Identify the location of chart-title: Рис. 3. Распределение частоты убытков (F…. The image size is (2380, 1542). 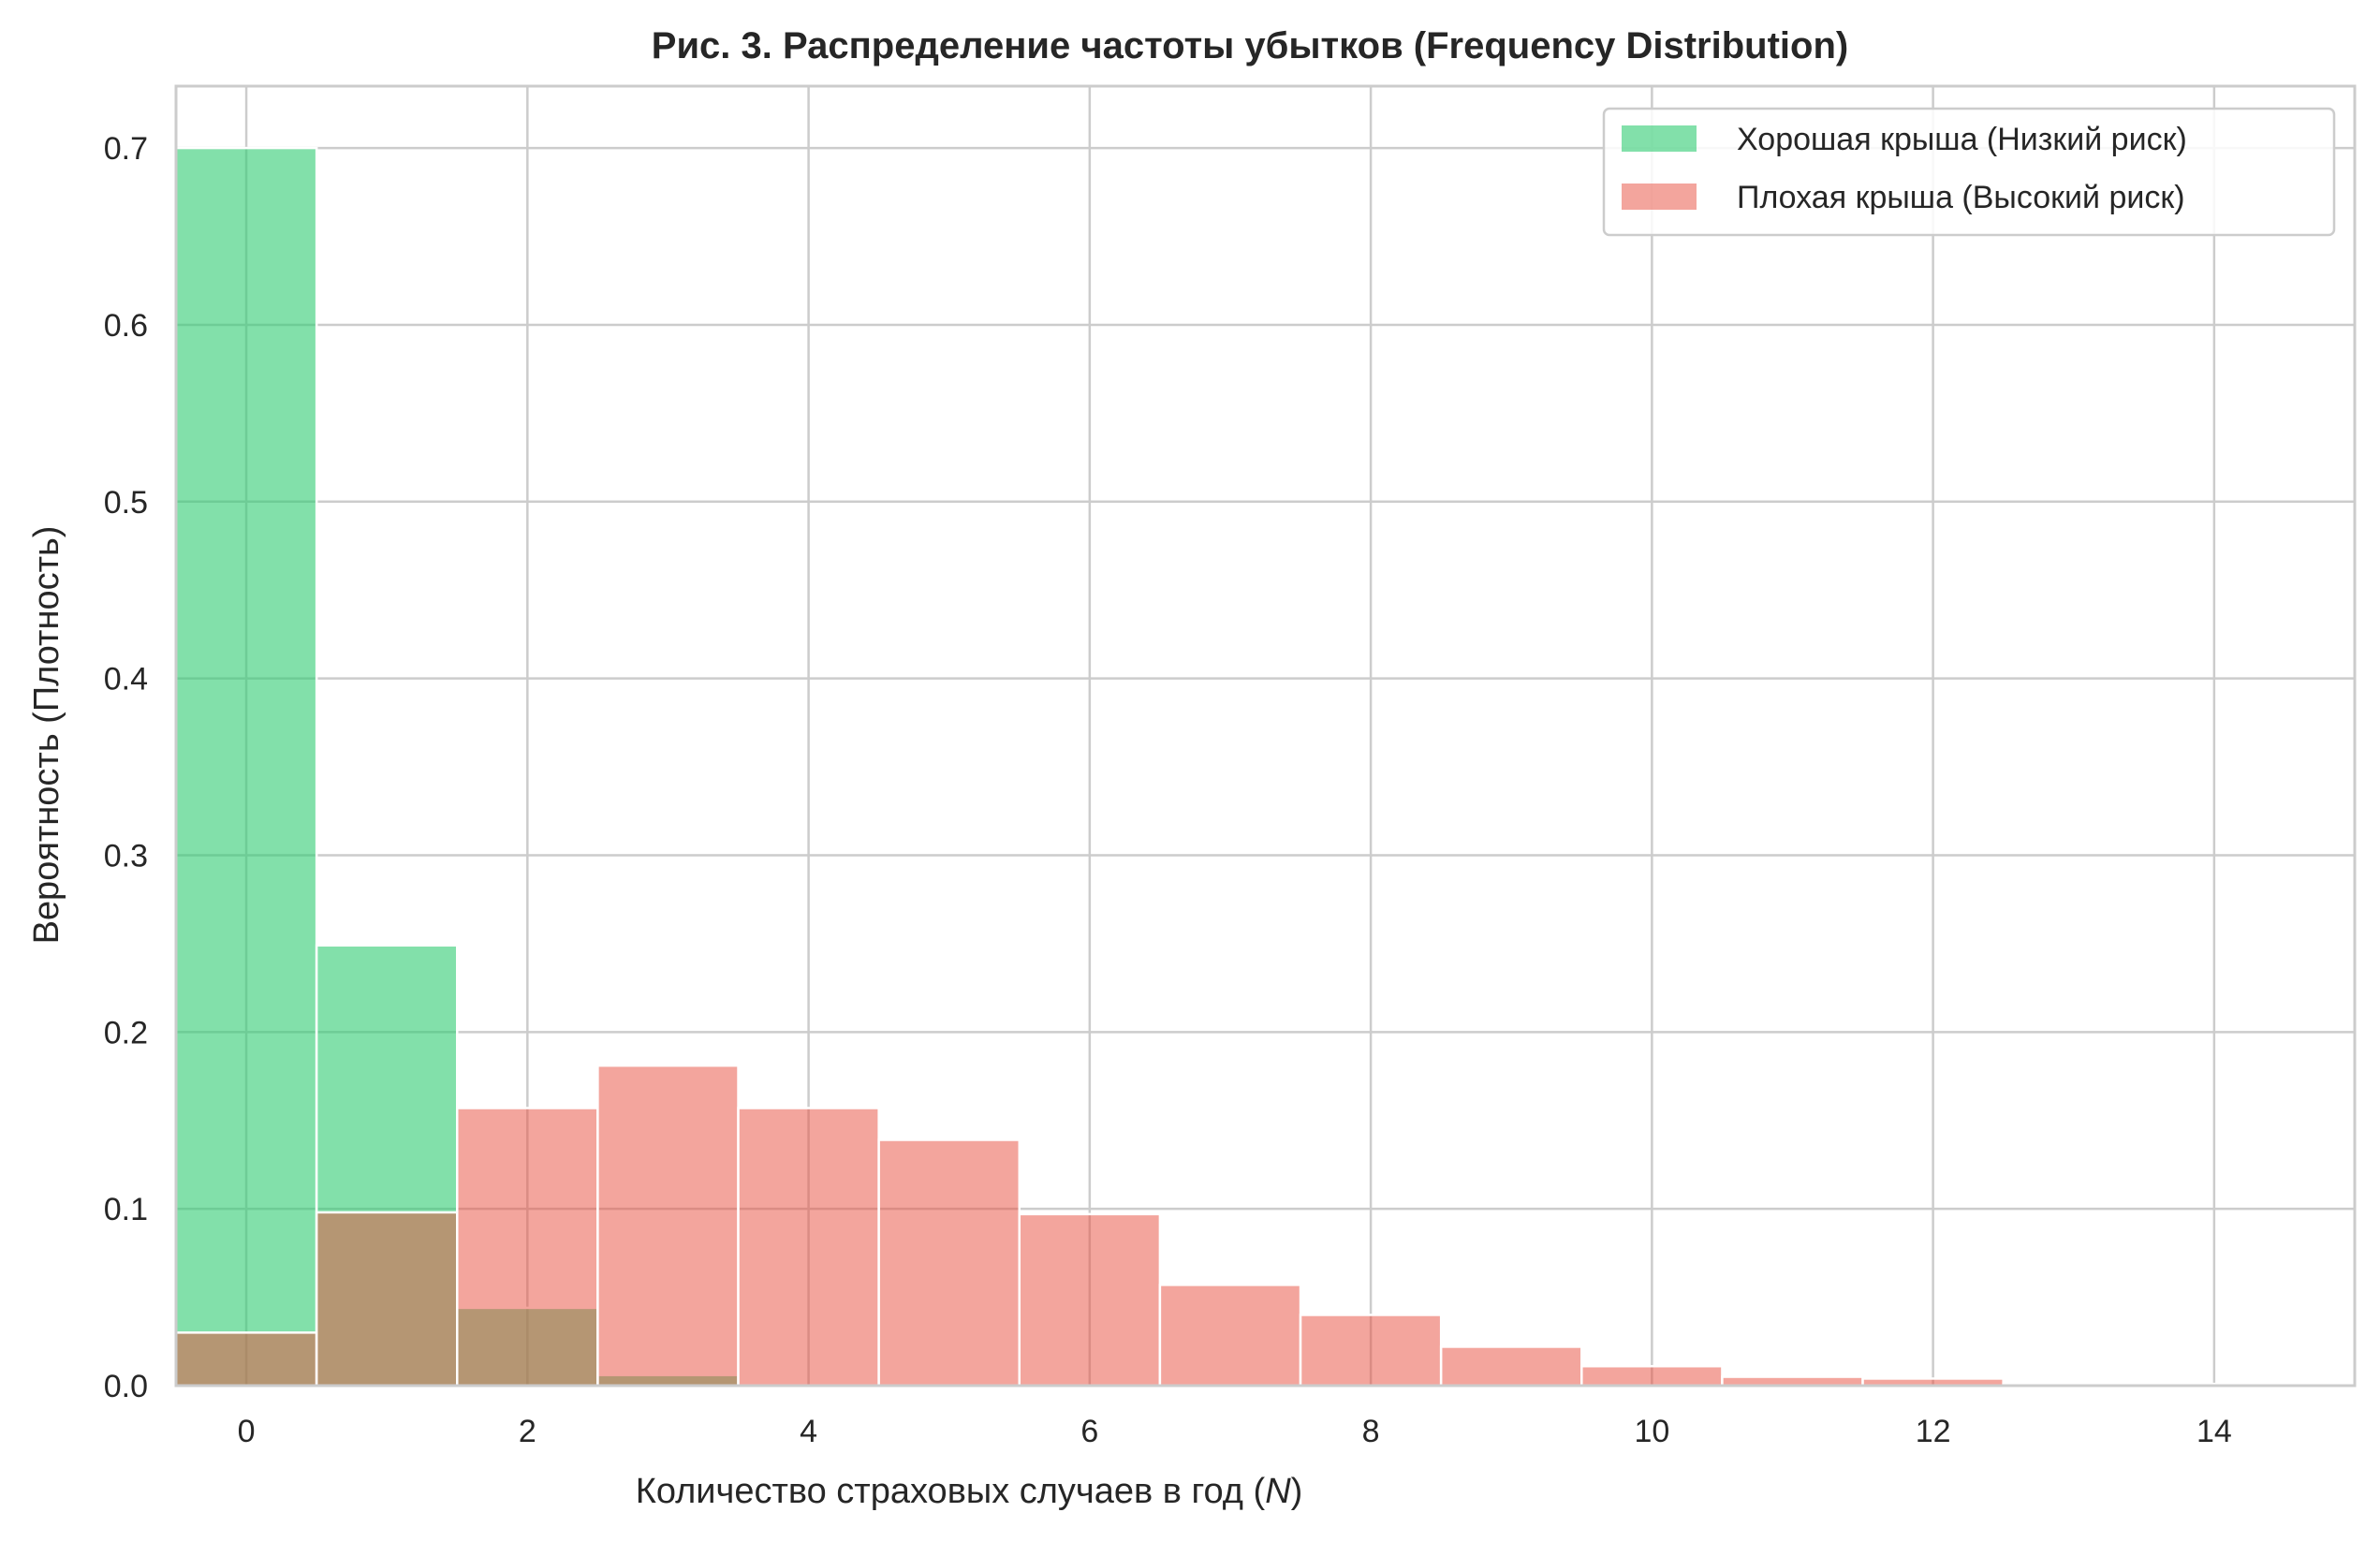
(1250, 45).